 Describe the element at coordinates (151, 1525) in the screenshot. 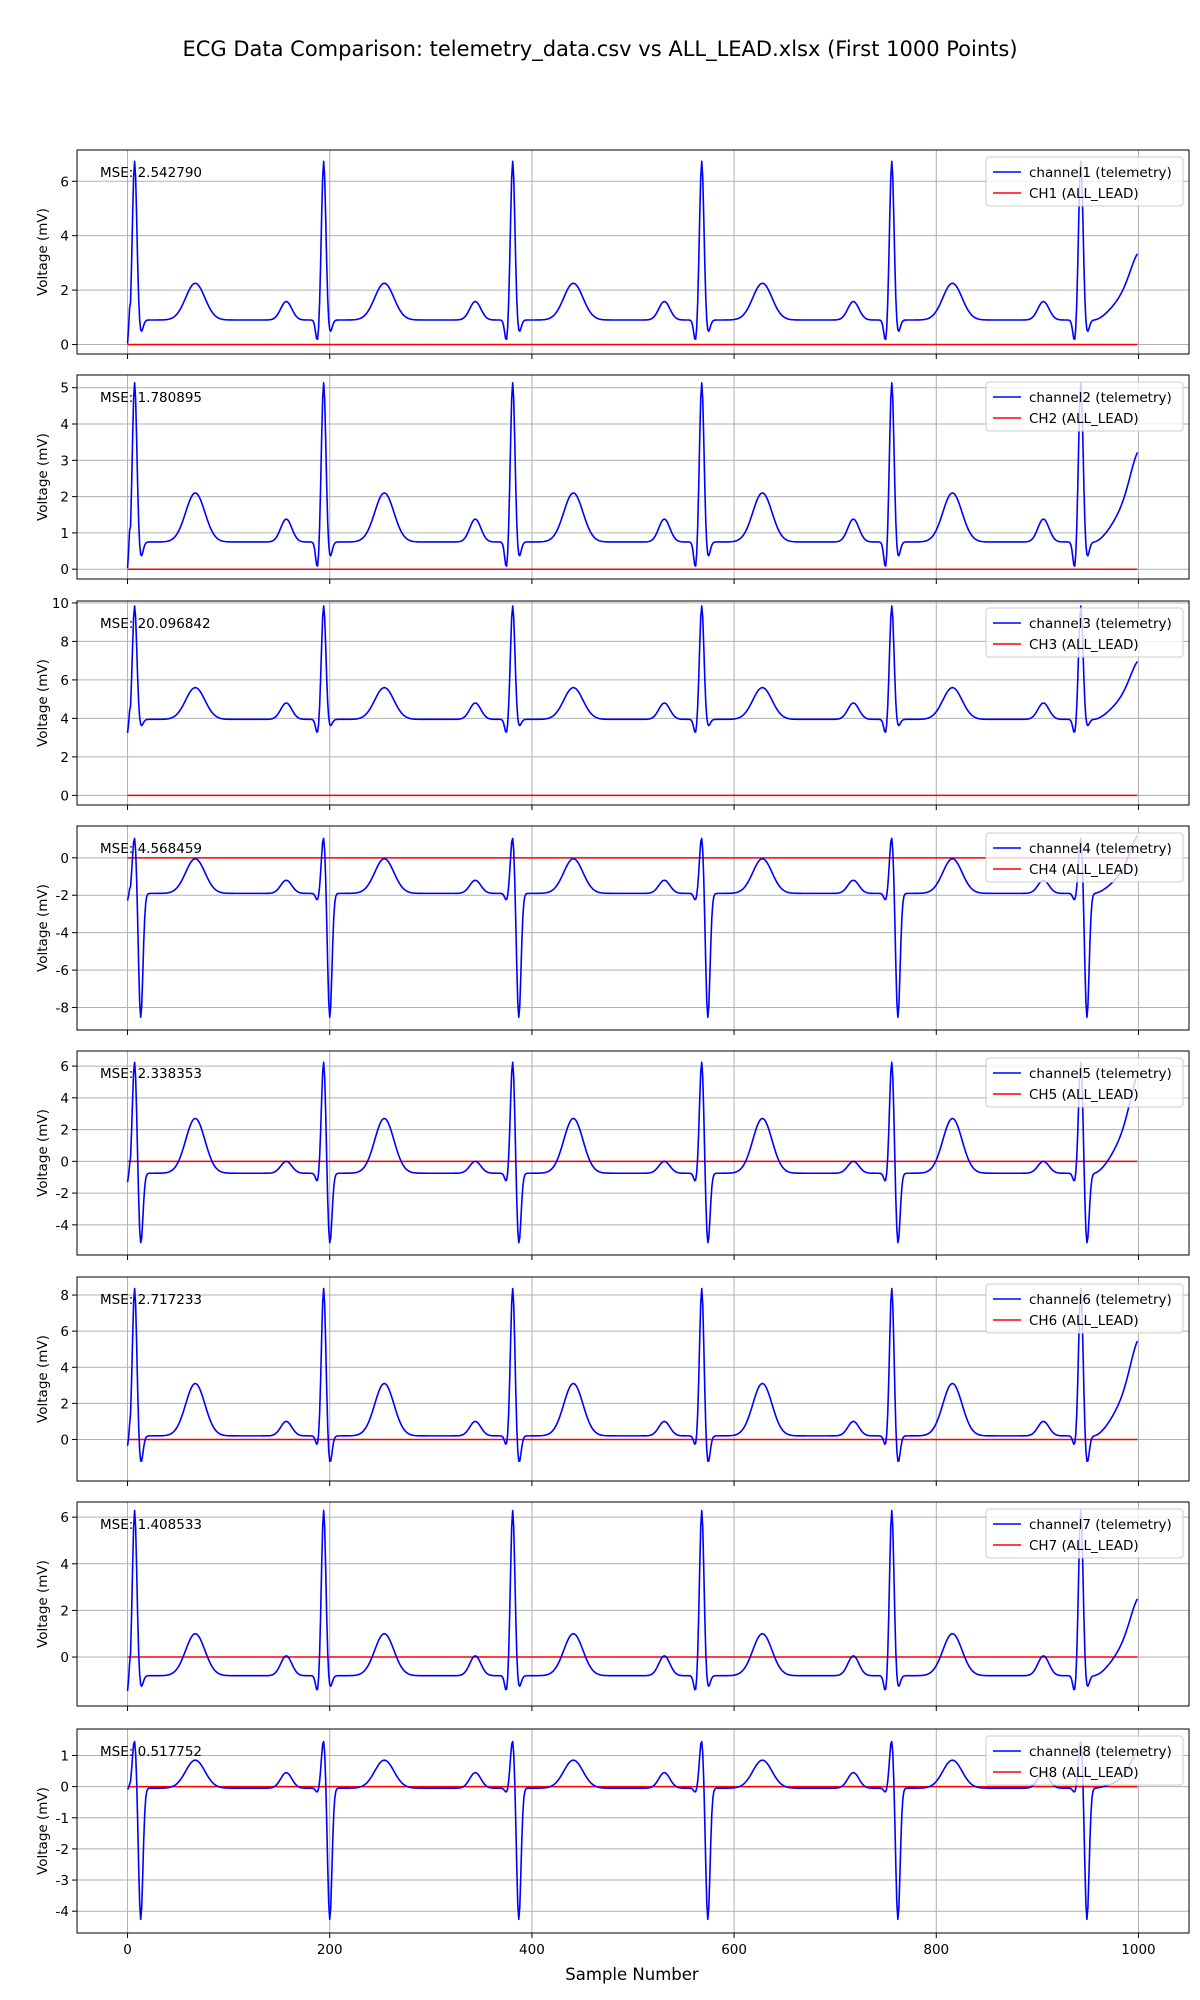

I see `mse-annotation: MSE: 1.408533` at that location.